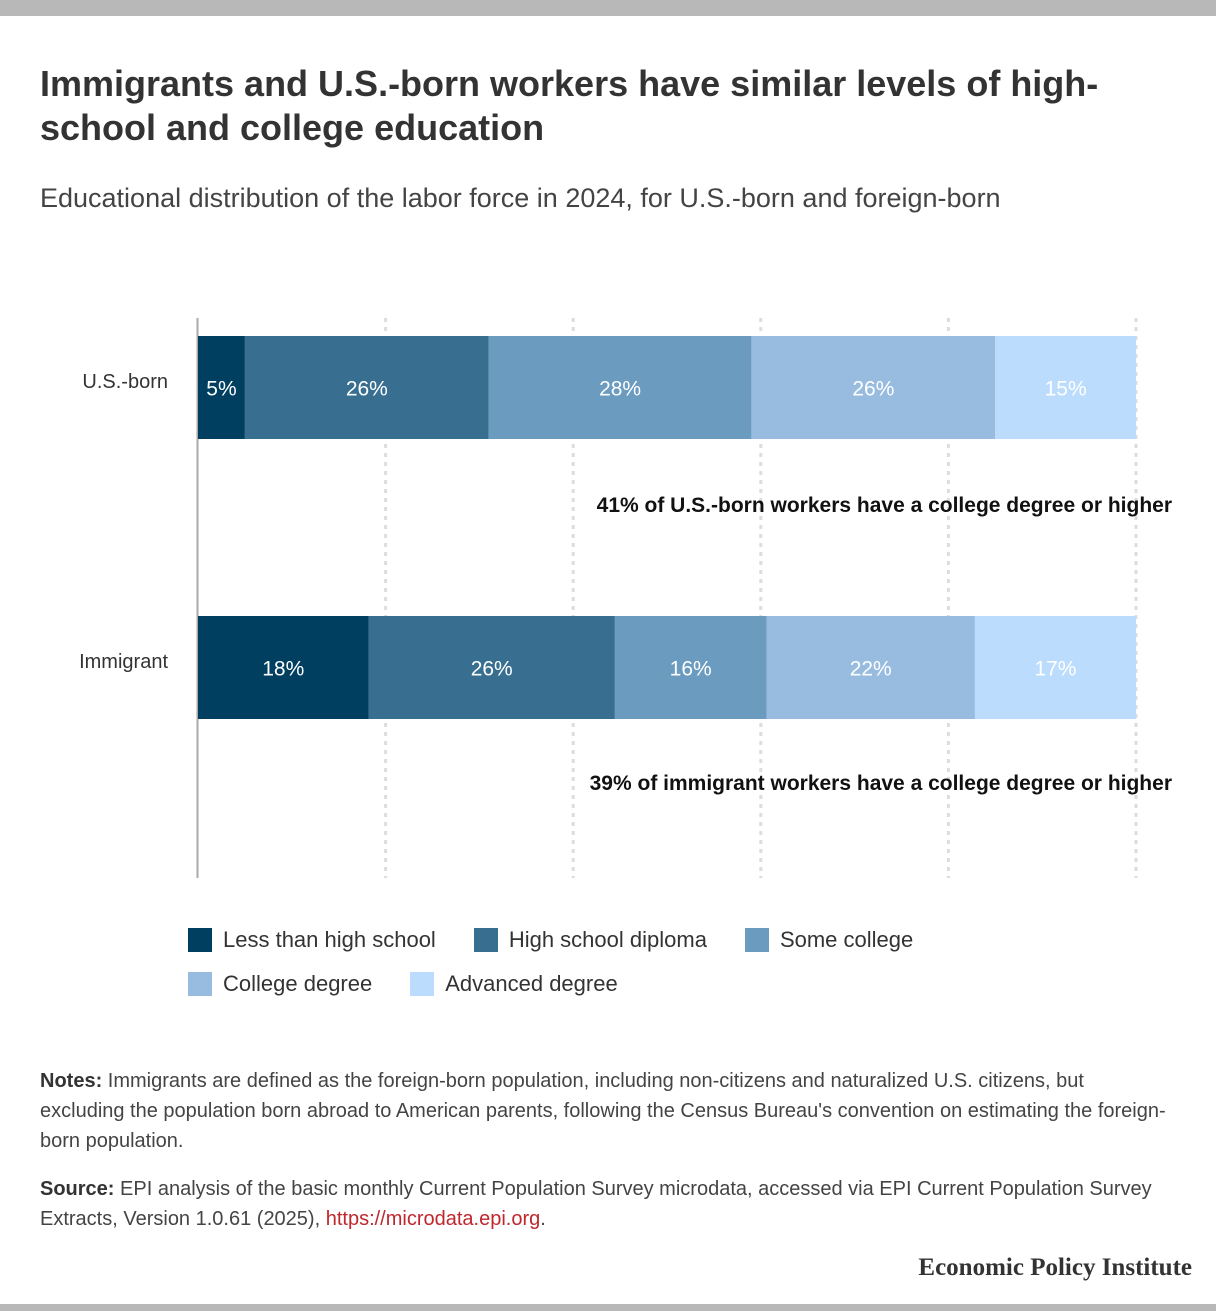 This screenshot has height=1311, width=1216. What do you see at coordinates (607, 939) in the screenshot?
I see `legend-label: High school diploma` at bounding box center [607, 939].